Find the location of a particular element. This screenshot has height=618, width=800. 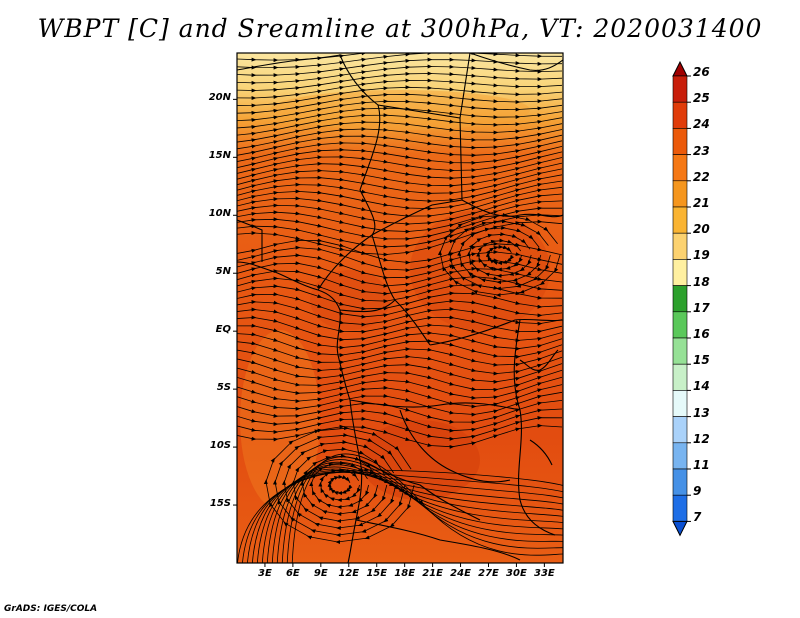

lat-label: 5S is located at coordinates (223, 388).